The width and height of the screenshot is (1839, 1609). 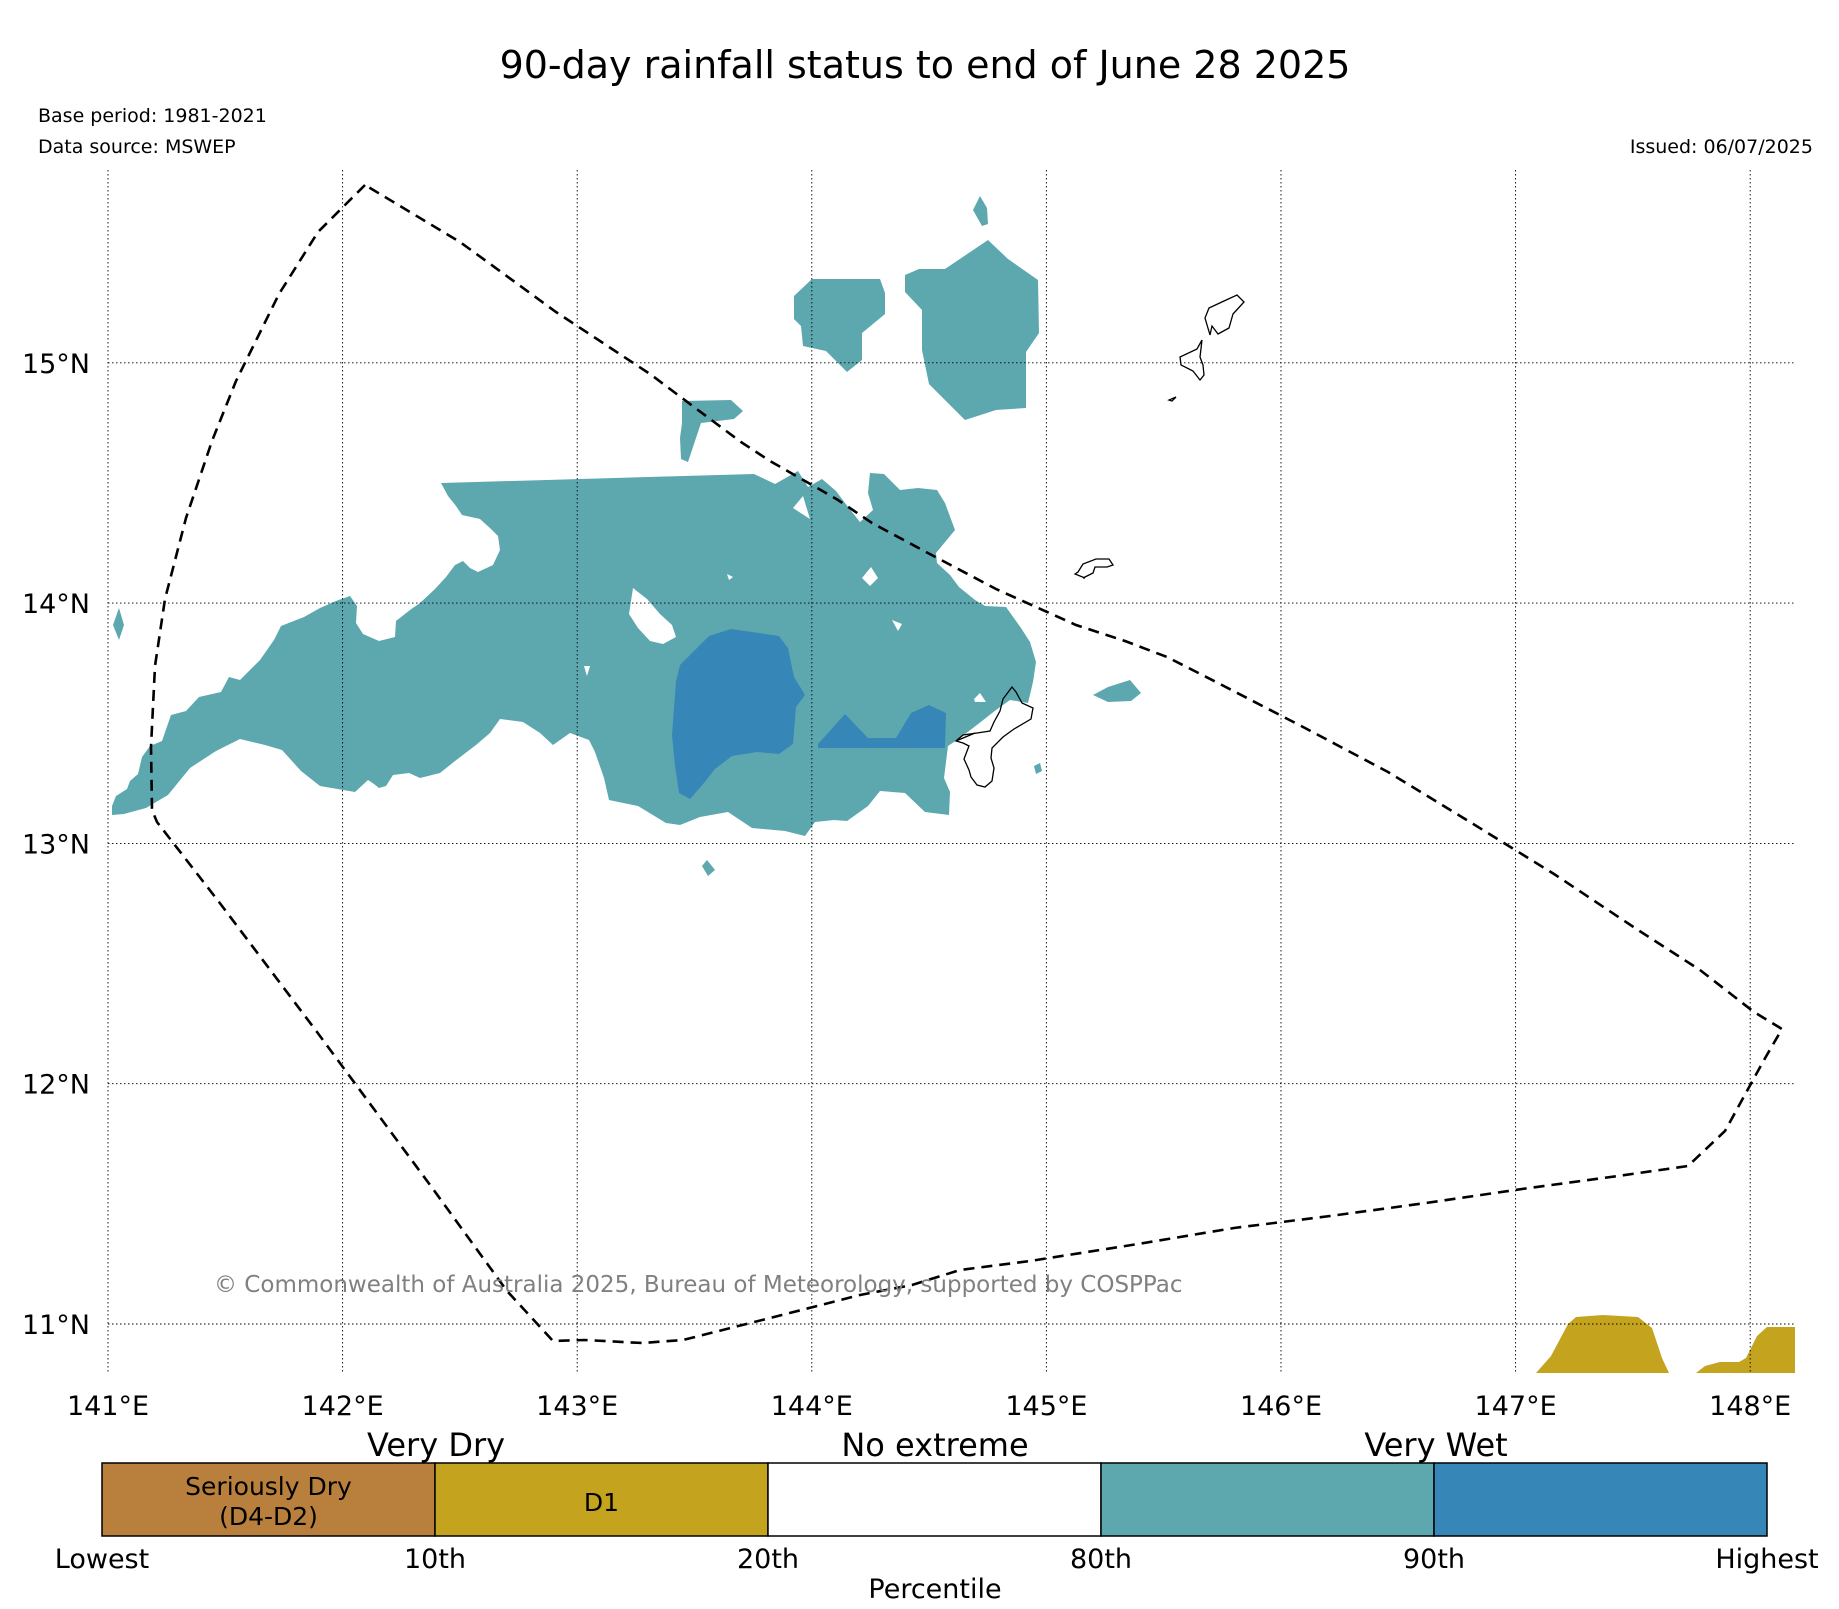 What do you see at coordinates (343, 1406) in the screenshot?
I see `longitude-tick-label: 142°E` at bounding box center [343, 1406].